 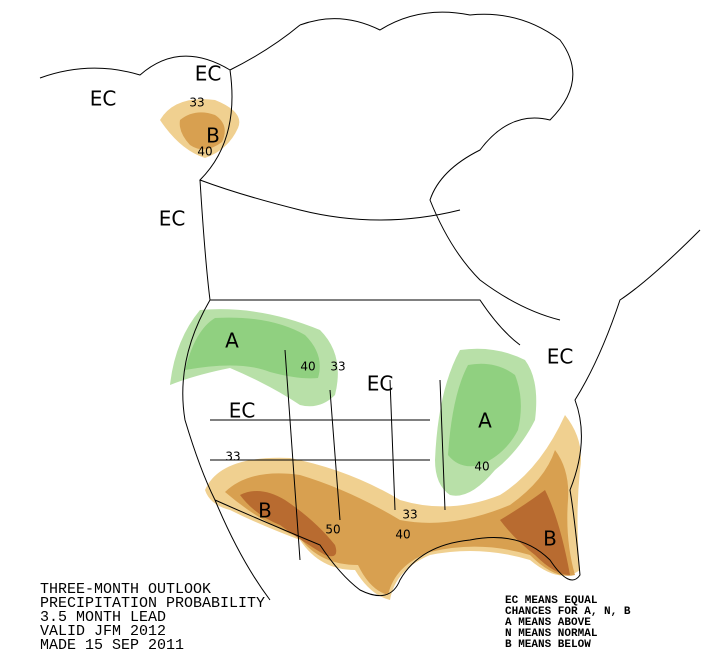 What do you see at coordinates (112, 645) in the screenshot?
I see `title-line: MADE 15 SEP 2011` at bounding box center [112, 645].